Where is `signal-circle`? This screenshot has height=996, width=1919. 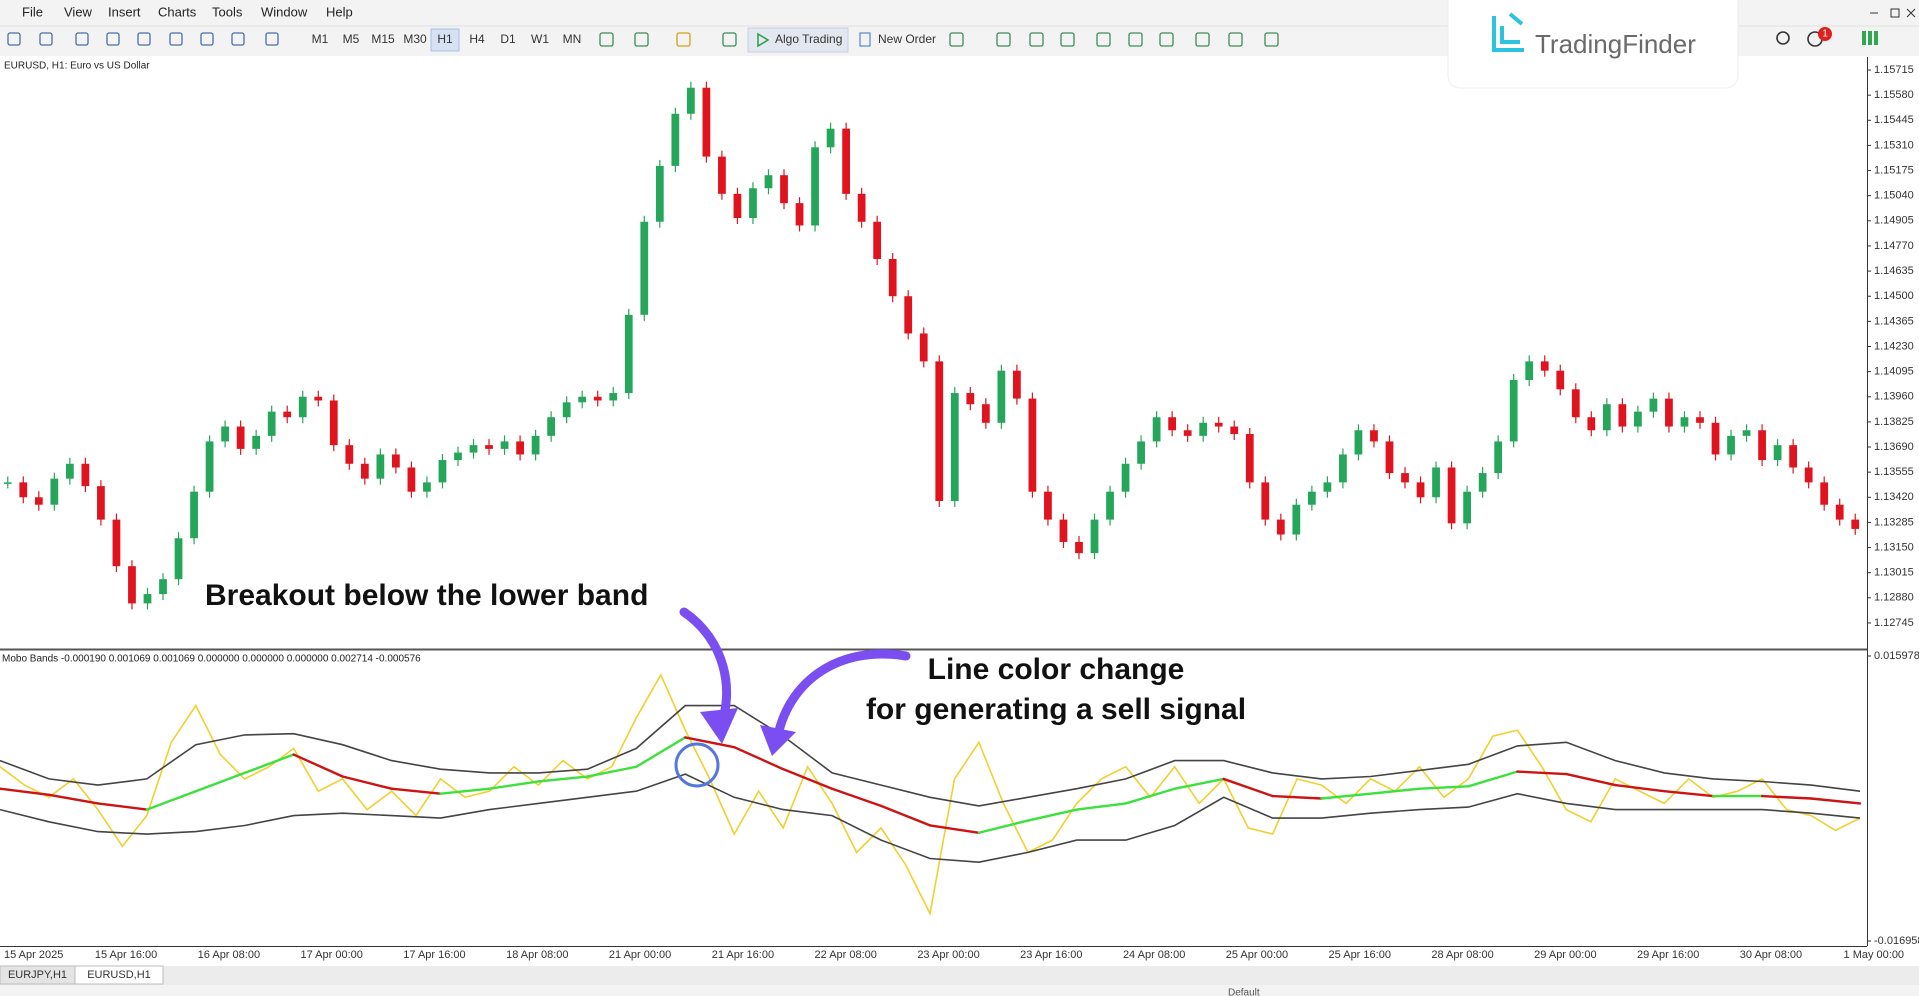
signal-circle is located at coordinates (697, 765).